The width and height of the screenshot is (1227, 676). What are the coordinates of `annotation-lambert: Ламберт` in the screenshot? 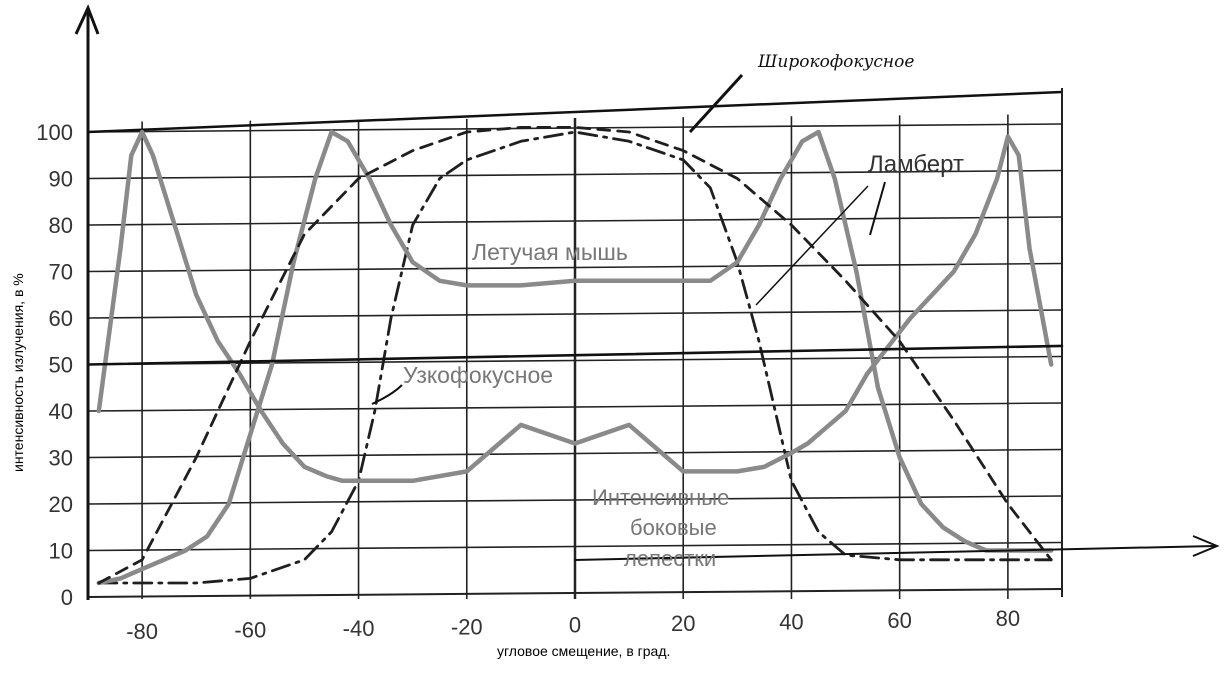 It's located at (916, 164).